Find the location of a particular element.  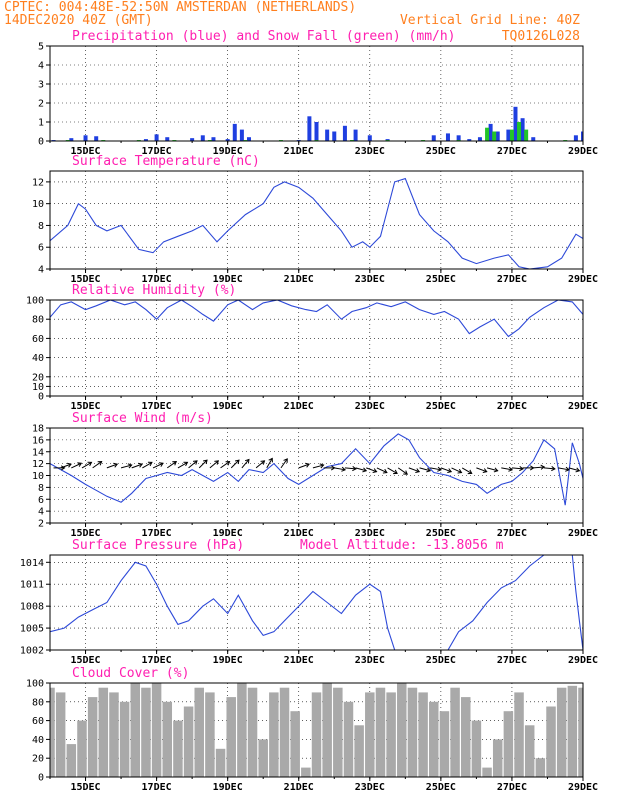

x-tick-label: 15DEC is located at coordinates (85, 151).